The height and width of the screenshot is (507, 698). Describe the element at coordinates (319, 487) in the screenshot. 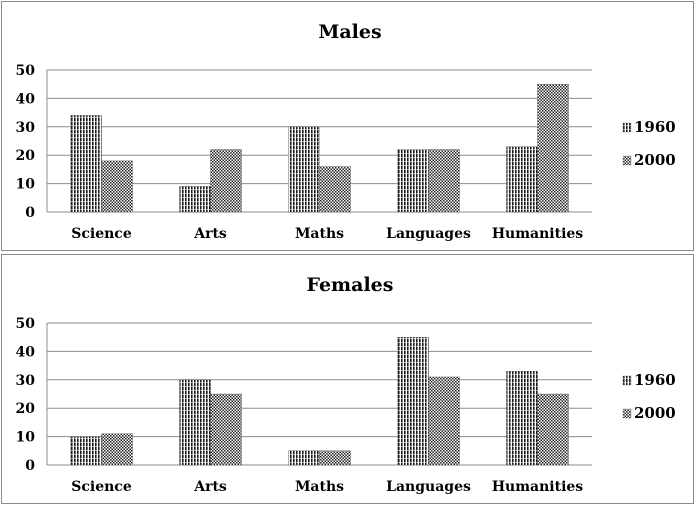

I see `females-x-tick-label: Maths` at that location.